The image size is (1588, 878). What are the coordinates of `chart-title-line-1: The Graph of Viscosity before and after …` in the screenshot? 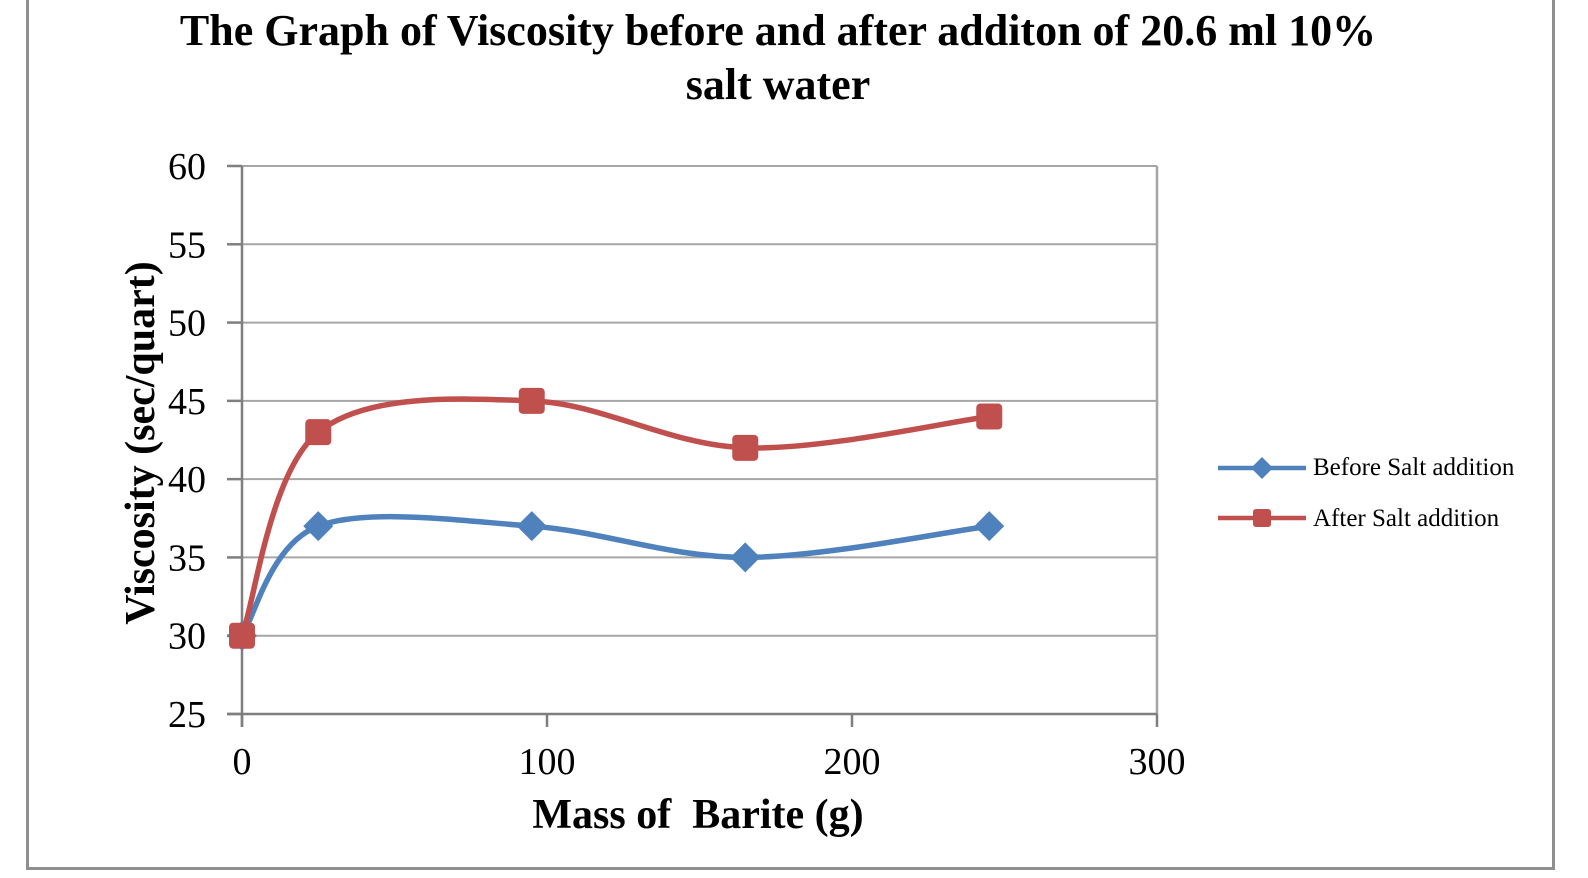 It's located at (778, 30).